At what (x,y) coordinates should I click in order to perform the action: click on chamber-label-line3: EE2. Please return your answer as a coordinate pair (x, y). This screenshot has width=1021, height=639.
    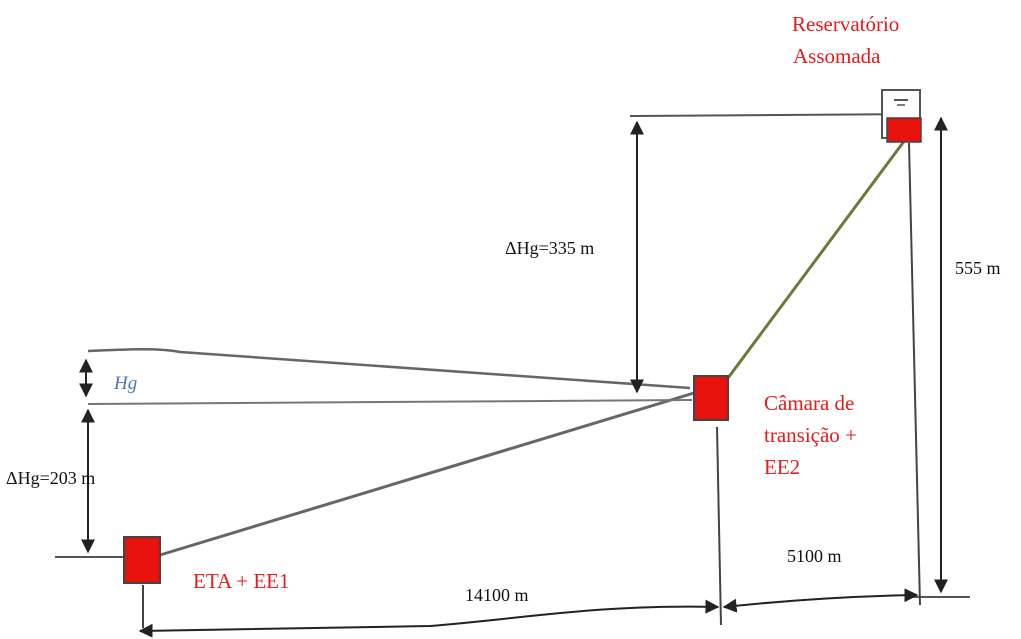
    Looking at the image, I should click on (782, 467).